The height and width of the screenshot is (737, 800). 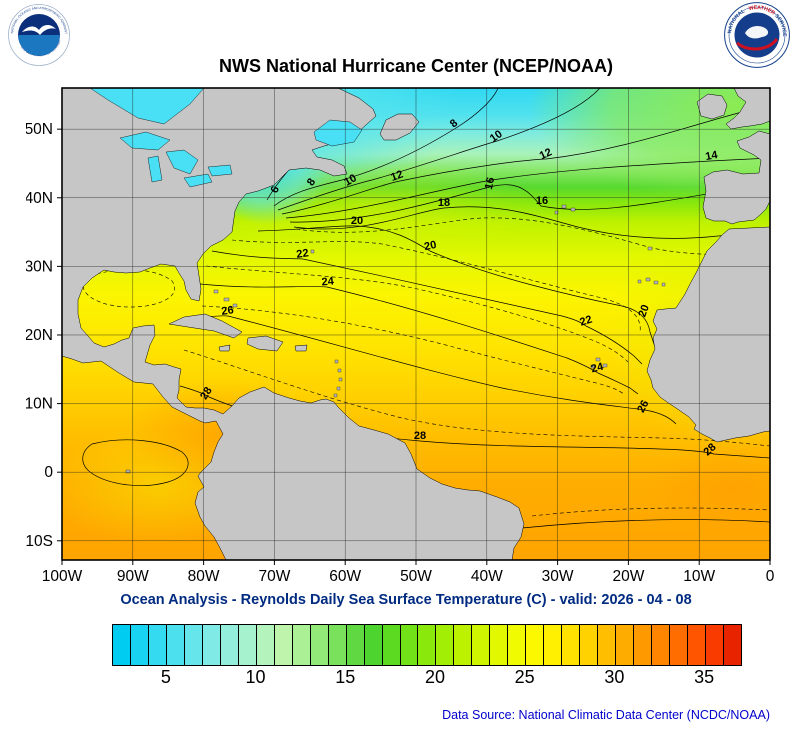 I want to click on lon-label: 40W, so click(x=487, y=576).